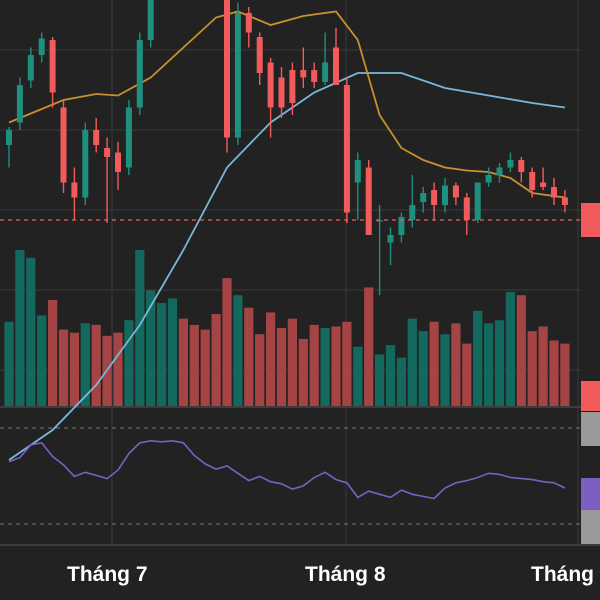  I want to click on neutral-badge, so click(590, 429).